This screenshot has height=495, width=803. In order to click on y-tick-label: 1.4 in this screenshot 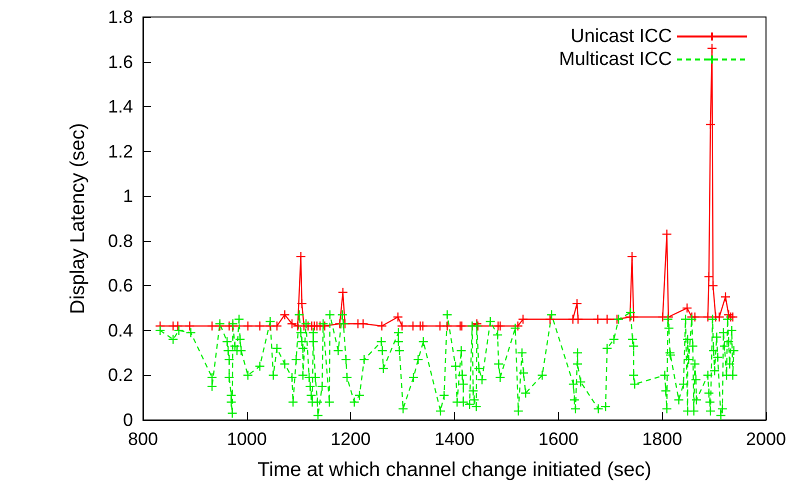, I will do `click(120, 106)`.